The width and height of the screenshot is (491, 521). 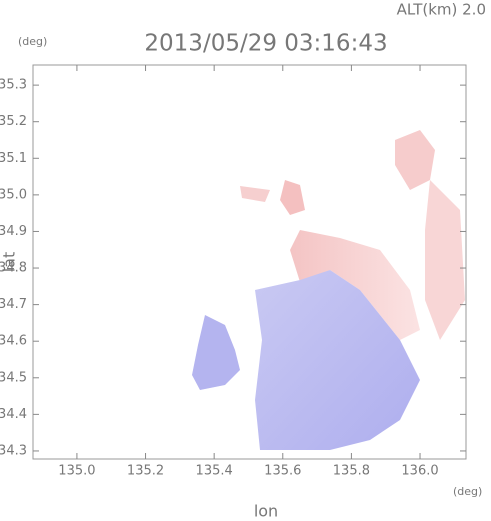 What do you see at coordinates (76, 471) in the screenshot?
I see `x-tick-label: 135.0` at bounding box center [76, 471].